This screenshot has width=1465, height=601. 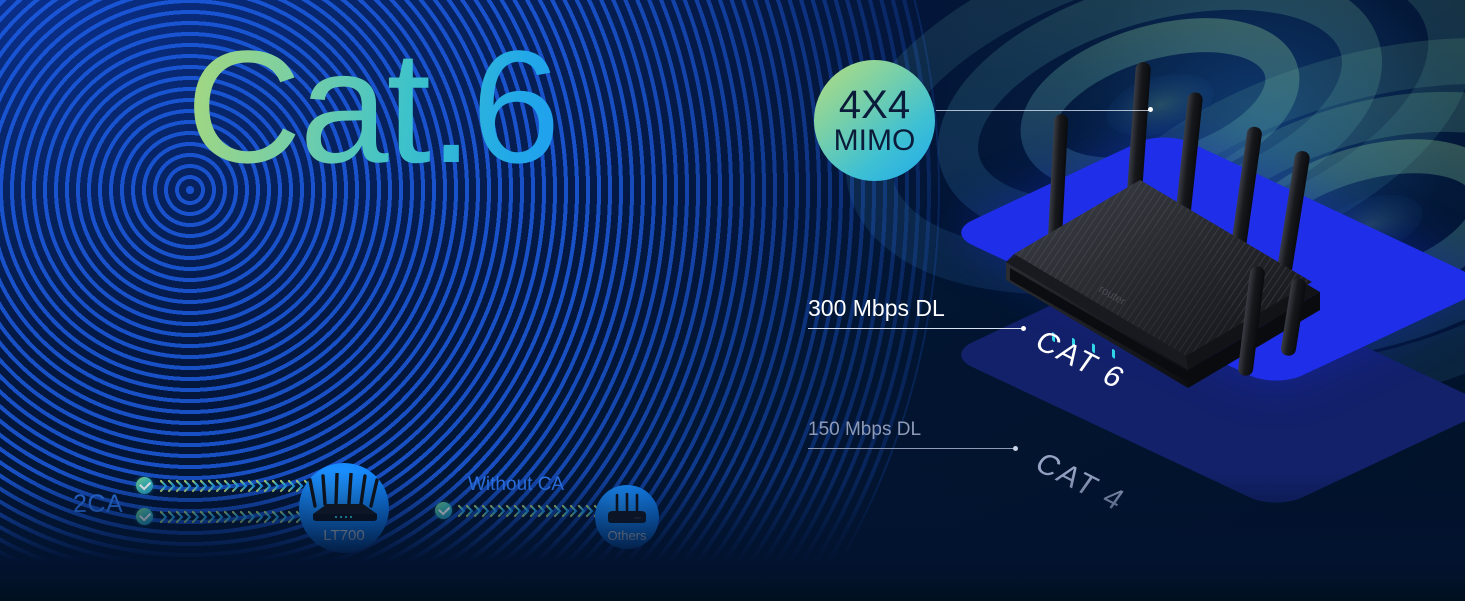 I want to click on mimo-badge-subtitle: MIMO, so click(x=874, y=140).